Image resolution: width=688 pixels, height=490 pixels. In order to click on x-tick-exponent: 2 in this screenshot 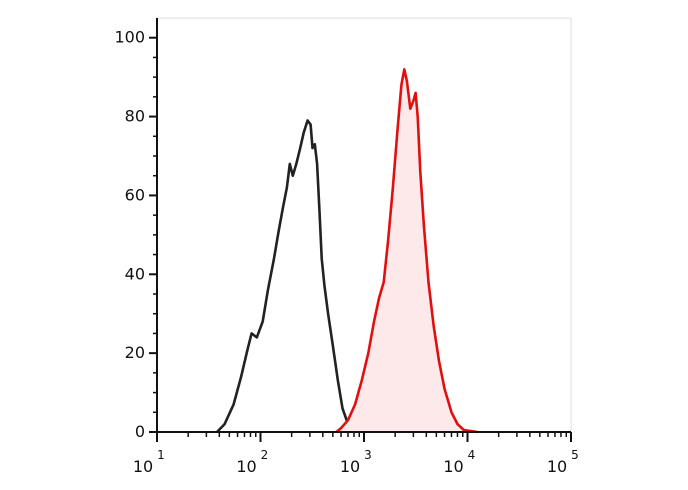, I will do `click(265, 455)`.